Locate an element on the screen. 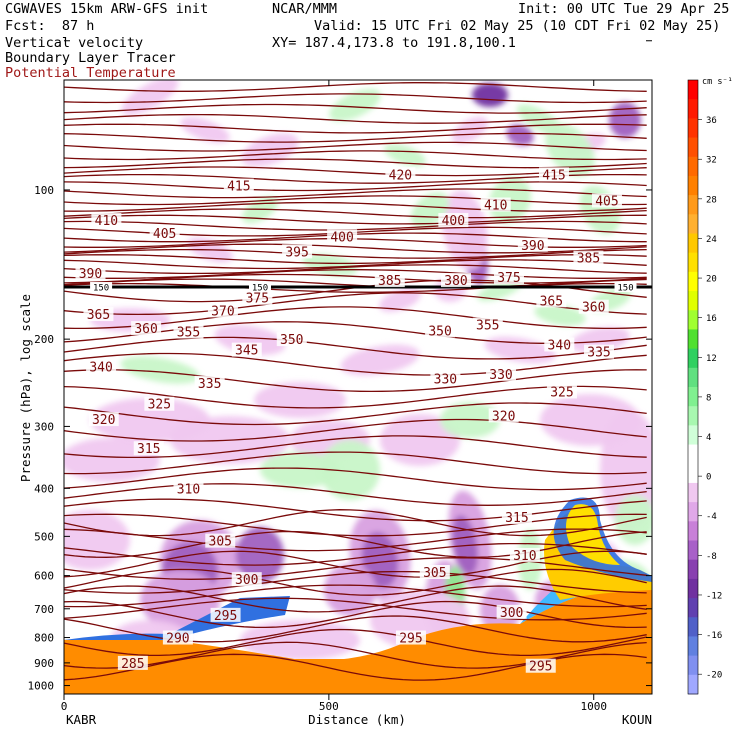 Image resolution: width=740 pixels, height=740 pixels. theta-label: 380 is located at coordinates (455, 281).